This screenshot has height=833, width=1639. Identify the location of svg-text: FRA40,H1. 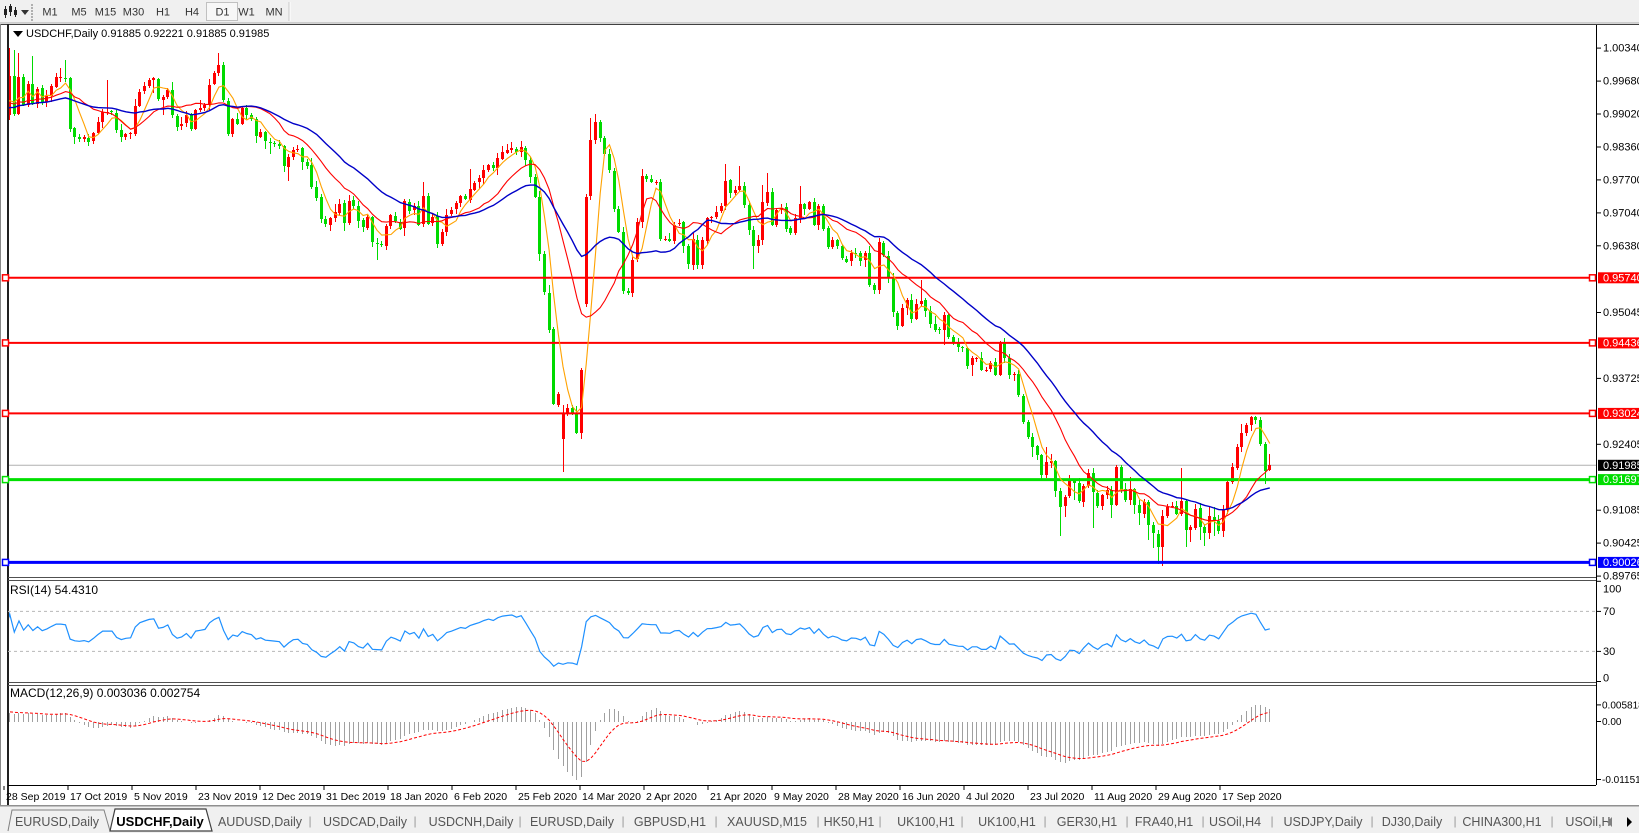
(1164, 822).